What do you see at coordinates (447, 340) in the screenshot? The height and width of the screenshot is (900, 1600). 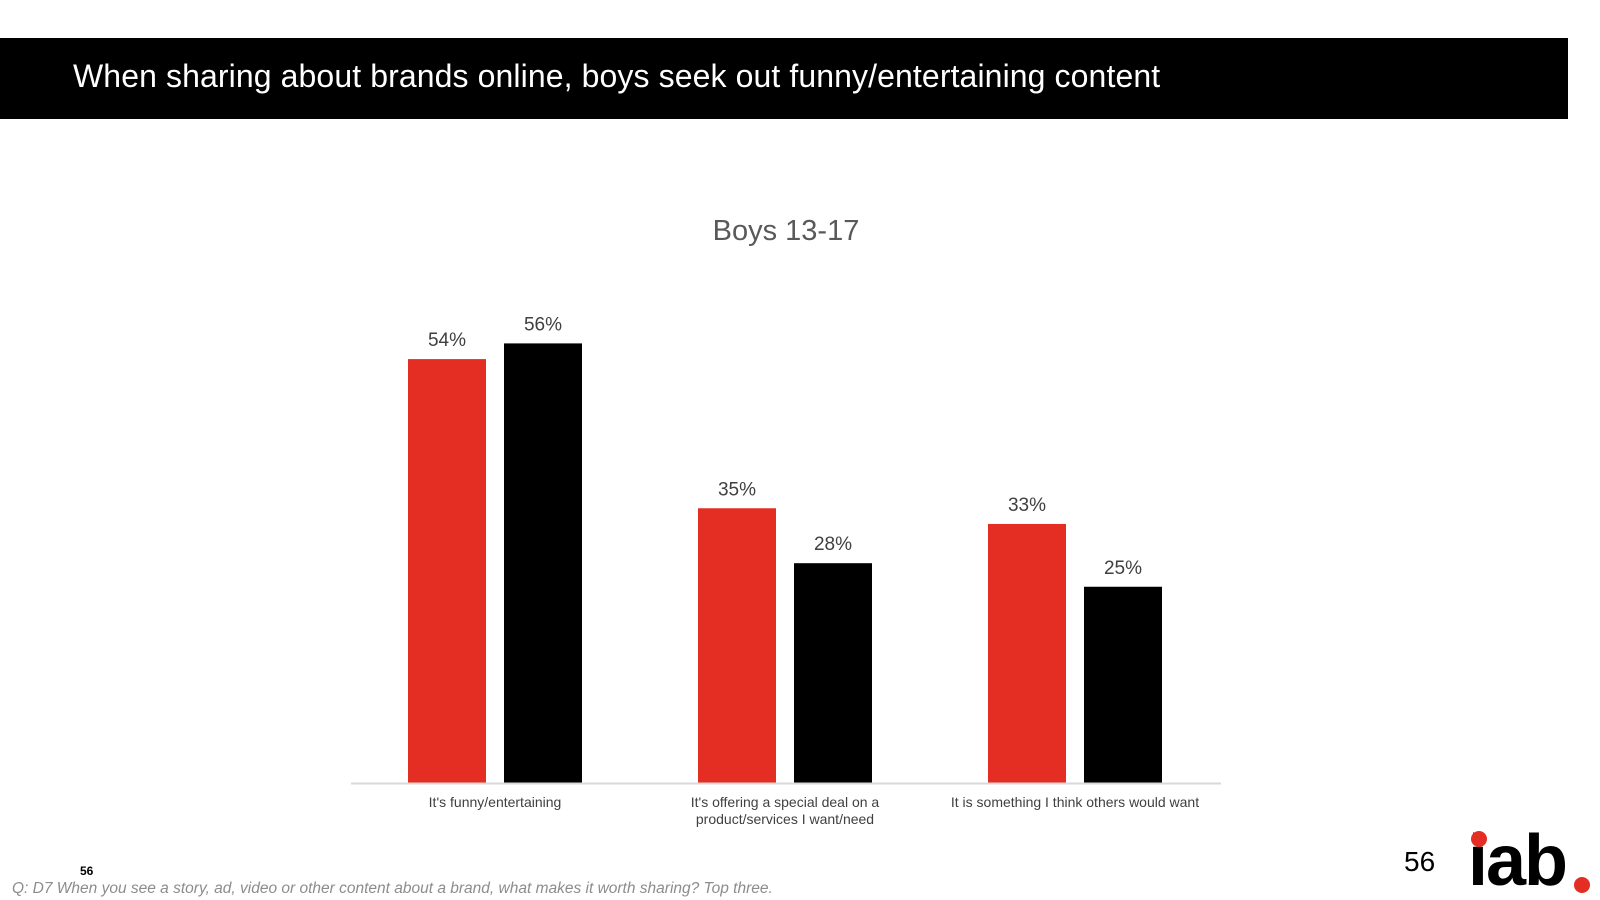 I see `data-label-series1-1: 54%` at bounding box center [447, 340].